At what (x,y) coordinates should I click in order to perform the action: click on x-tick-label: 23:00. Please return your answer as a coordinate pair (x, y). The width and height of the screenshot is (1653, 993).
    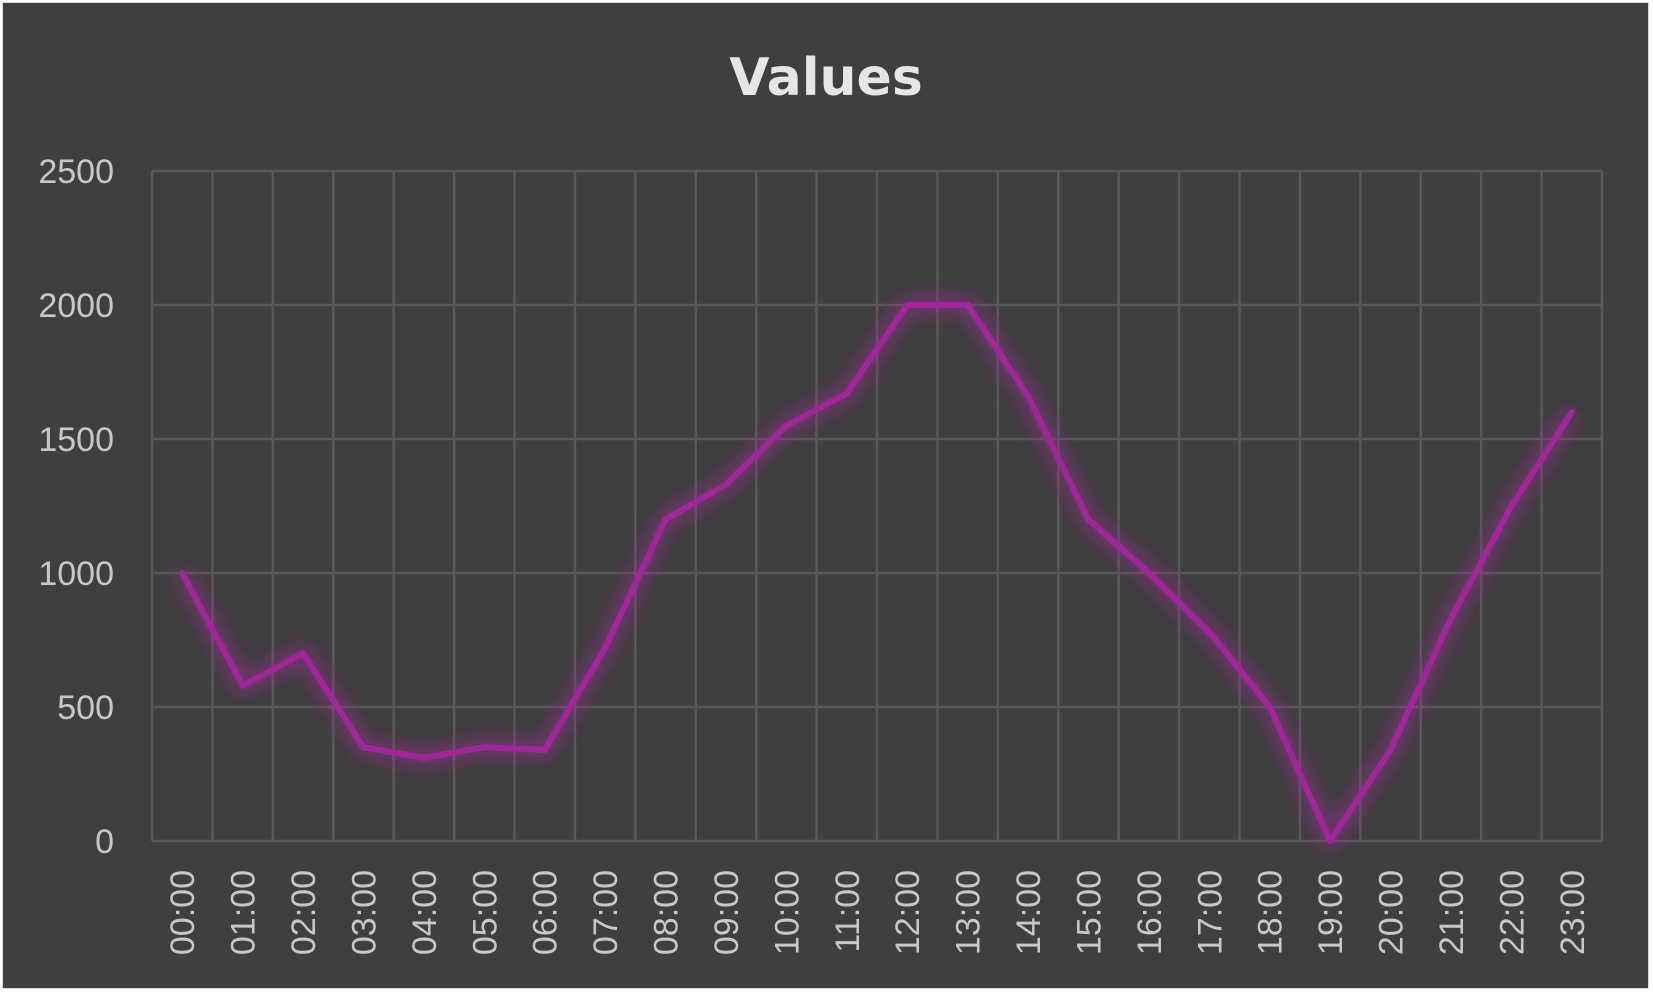
    Looking at the image, I should click on (1573, 912).